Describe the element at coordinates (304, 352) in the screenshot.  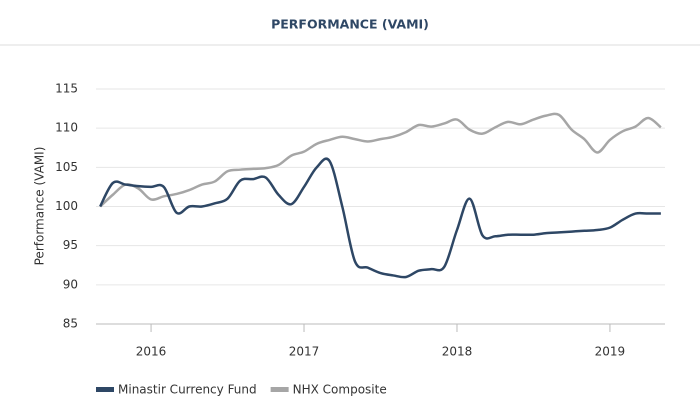
I see `x-tick-label: 2017` at that location.